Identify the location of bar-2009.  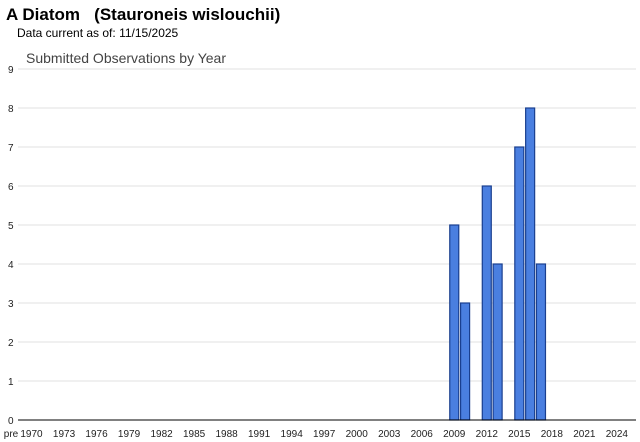
(454, 322).